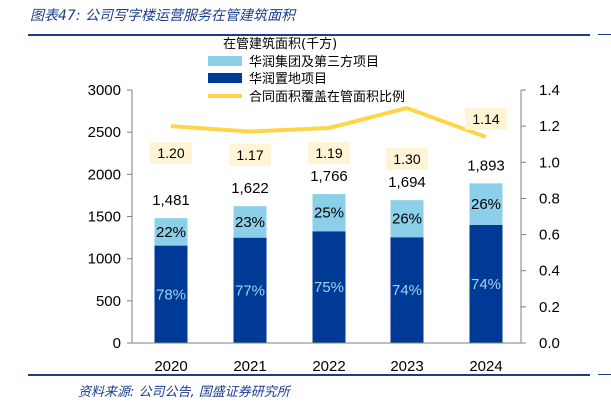  Describe the element at coordinates (407, 182) in the screenshot. I see `total-label: 1,694` at that location.